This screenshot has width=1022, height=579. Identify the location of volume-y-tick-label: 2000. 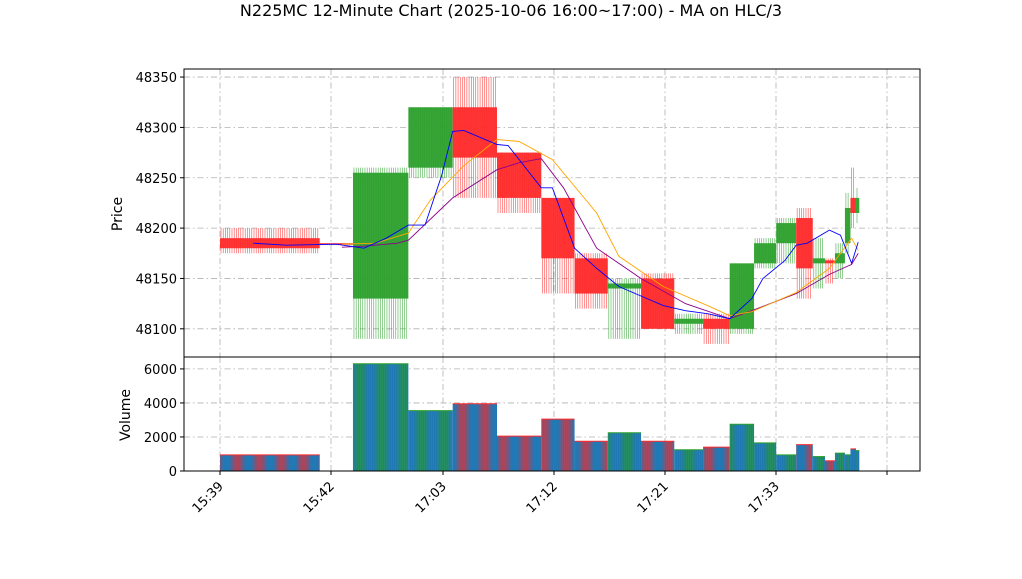
(160, 438).